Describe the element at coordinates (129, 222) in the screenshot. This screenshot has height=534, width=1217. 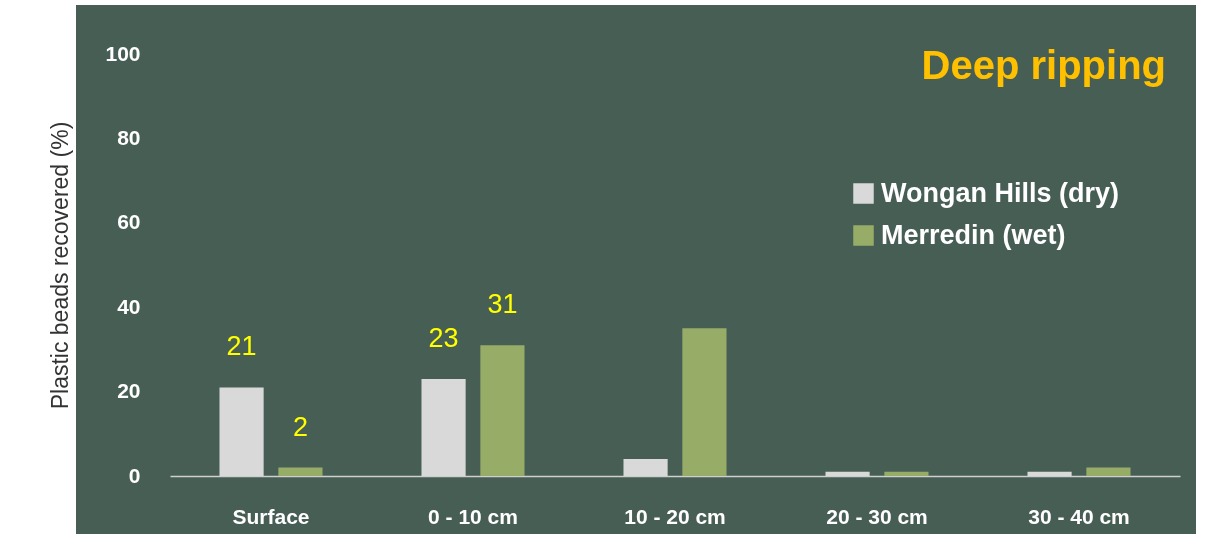
I see `y-tick-label: 60` at that location.